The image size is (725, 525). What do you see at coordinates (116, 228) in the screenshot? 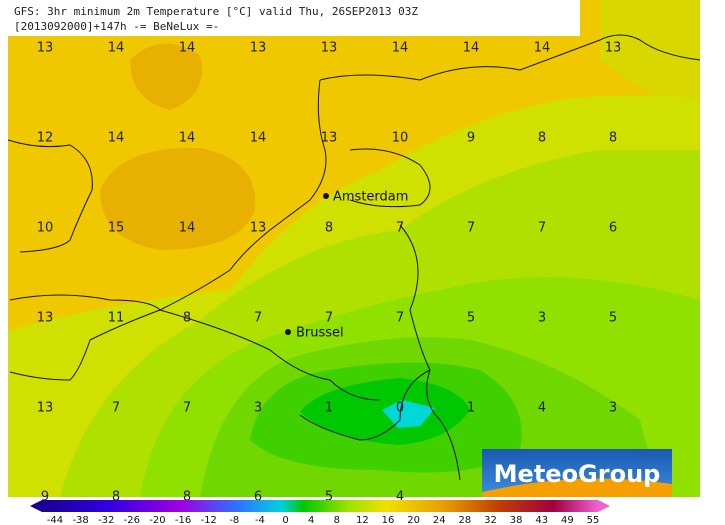
I see `grid-value: 15` at bounding box center [116, 228].